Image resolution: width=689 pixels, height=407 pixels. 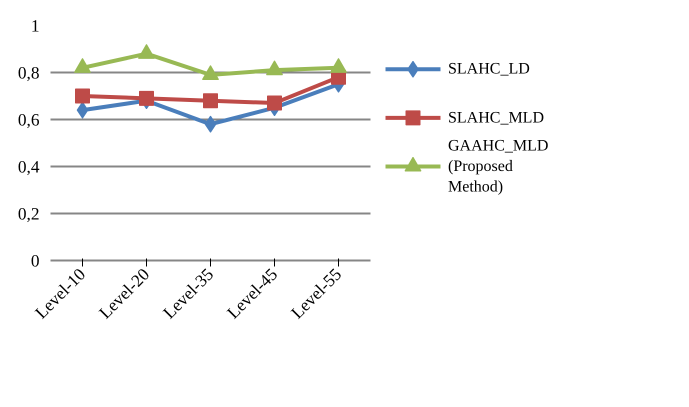 What do you see at coordinates (29, 167) in the screenshot?
I see `y-tick-label: 0,4` at bounding box center [29, 167].